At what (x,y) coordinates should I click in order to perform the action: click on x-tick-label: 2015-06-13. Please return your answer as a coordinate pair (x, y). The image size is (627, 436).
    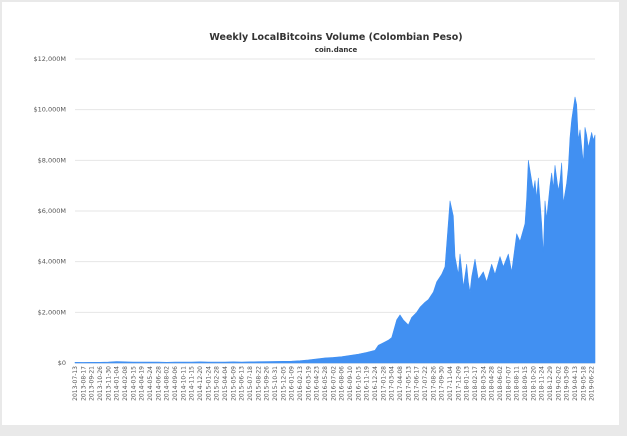
    Looking at the image, I should click on (242, 383).